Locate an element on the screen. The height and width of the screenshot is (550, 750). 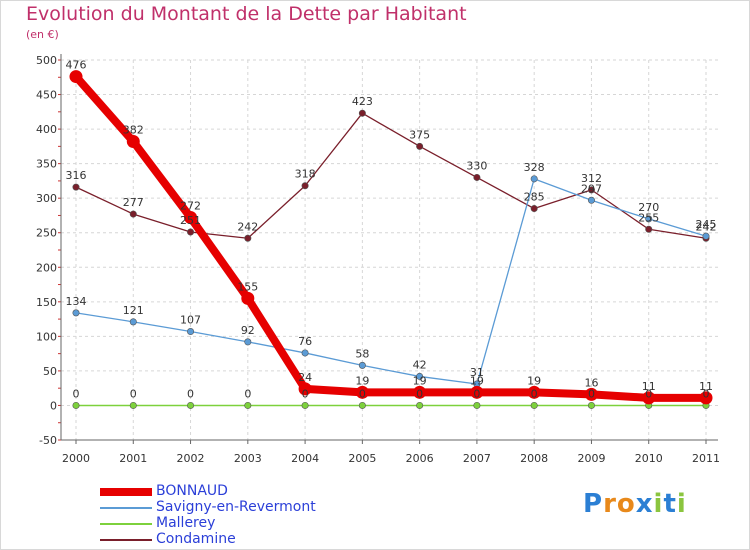
data-label-condamine: 277 is located at coordinates (133, 202).